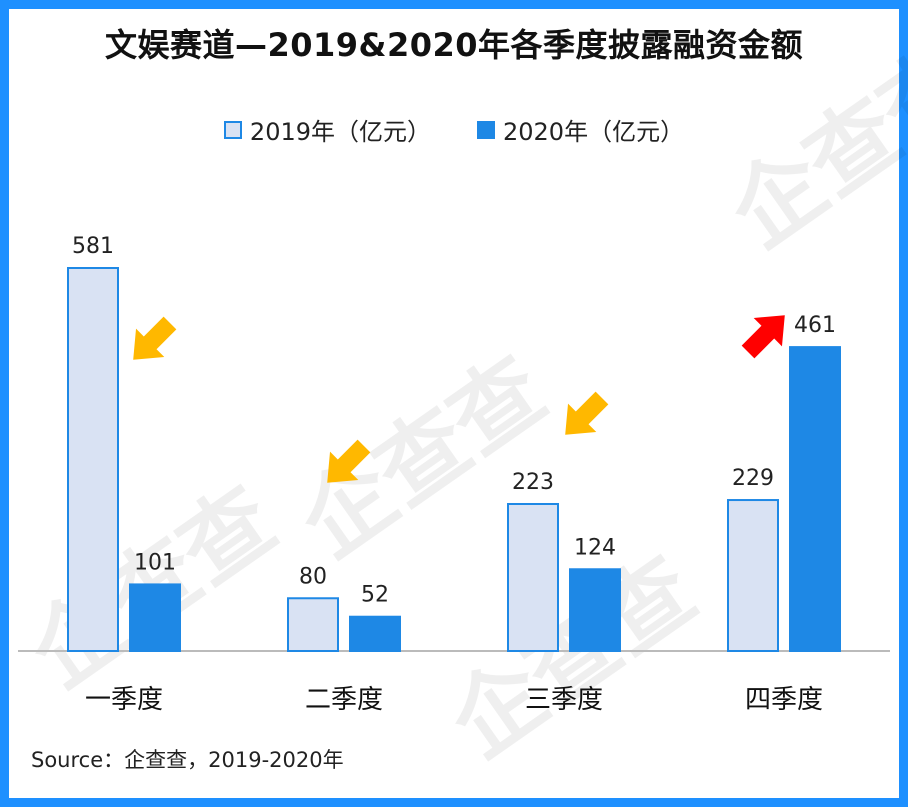  What do you see at coordinates (313, 576) in the screenshot?
I see `data-label-1-0: 80` at bounding box center [313, 576].